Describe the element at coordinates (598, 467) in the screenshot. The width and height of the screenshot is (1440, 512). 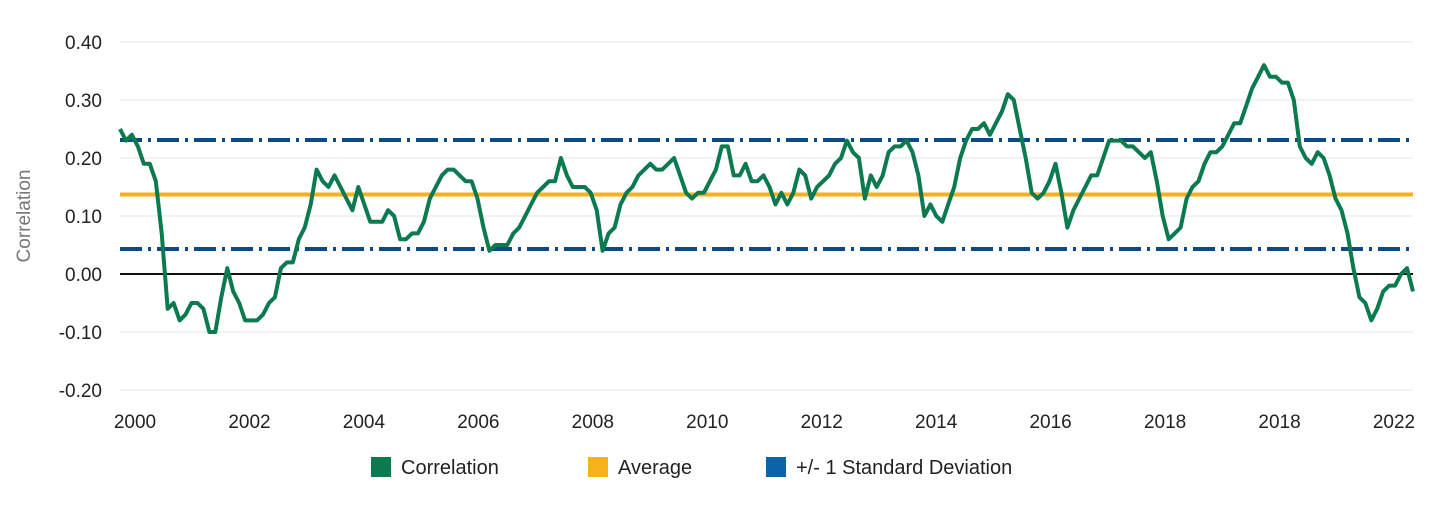
I see `legend-swatch-average` at that location.